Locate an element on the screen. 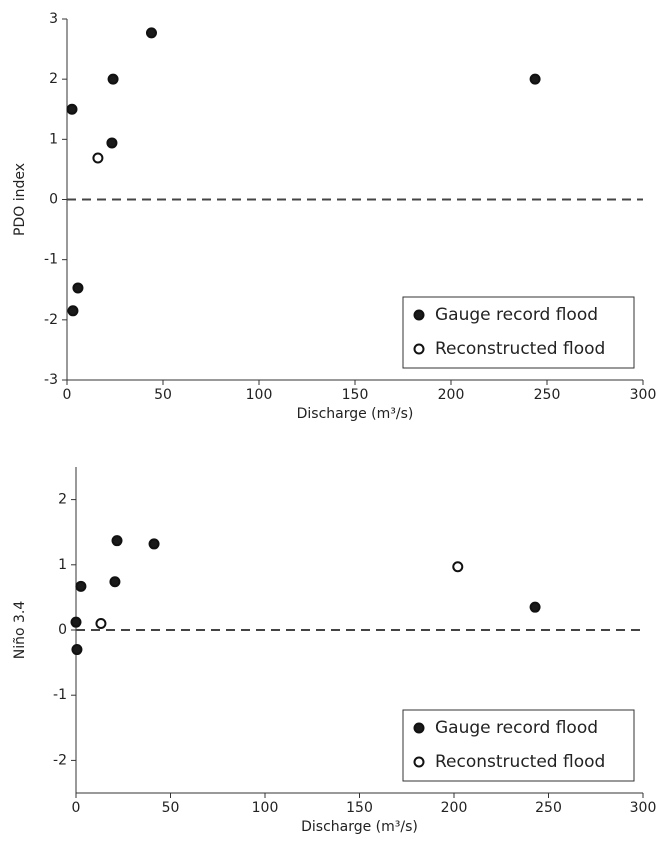 The height and width of the screenshot is (856, 660). y-axis-title: PDO index is located at coordinates (20, 199).